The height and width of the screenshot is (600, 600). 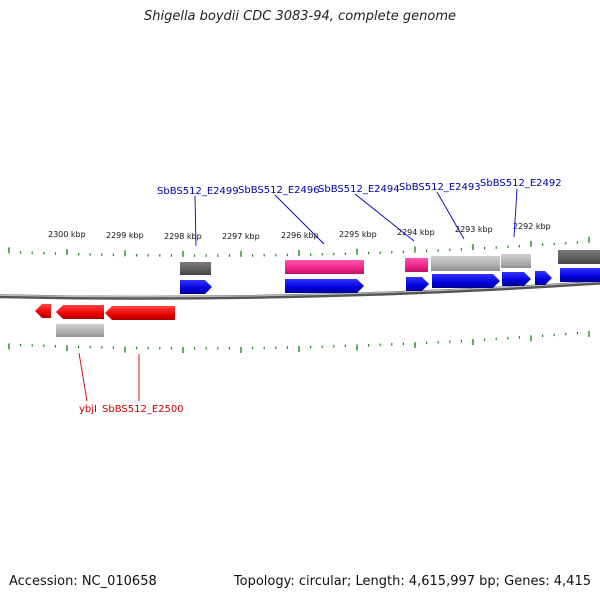 I want to click on gene-label-ybjI: ybjI, so click(x=88, y=409).